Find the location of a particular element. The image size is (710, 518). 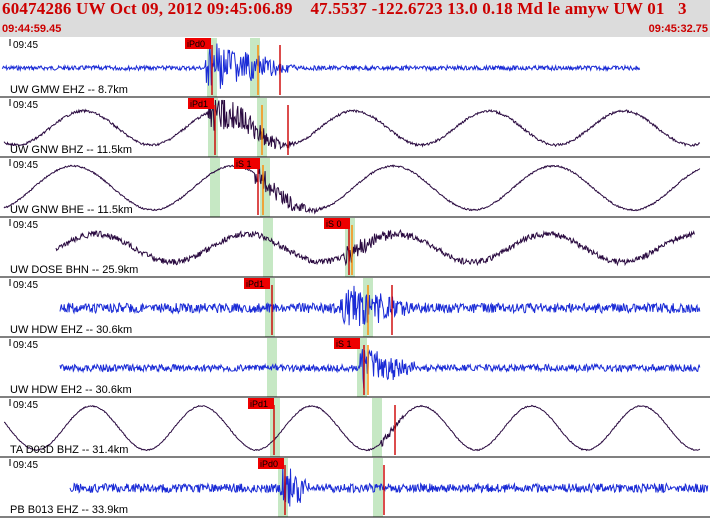

start-time-label: 09:44:59.45 is located at coordinates (32, 29).